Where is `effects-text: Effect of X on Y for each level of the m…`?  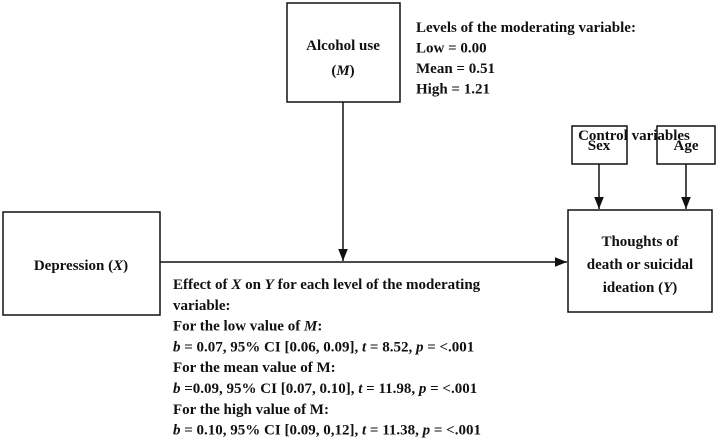 effects-text: Effect of X on Y for each level of the m… is located at coordinates (327, 285).